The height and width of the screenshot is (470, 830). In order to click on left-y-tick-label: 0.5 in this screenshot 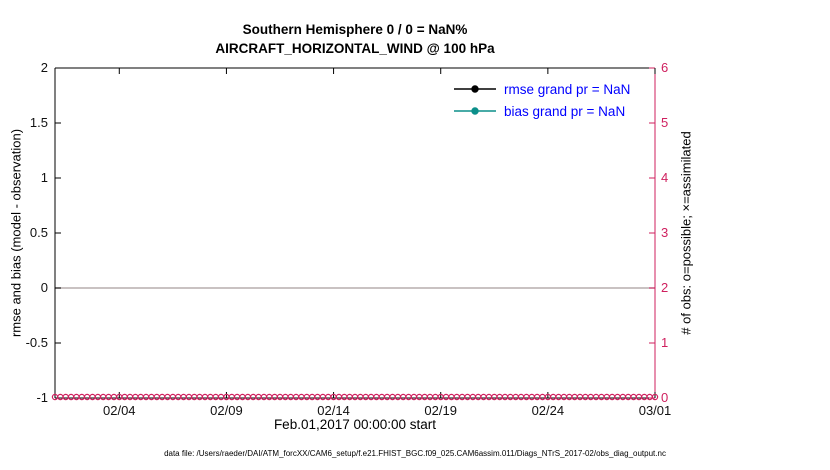, I will do `click(38, 232)`.